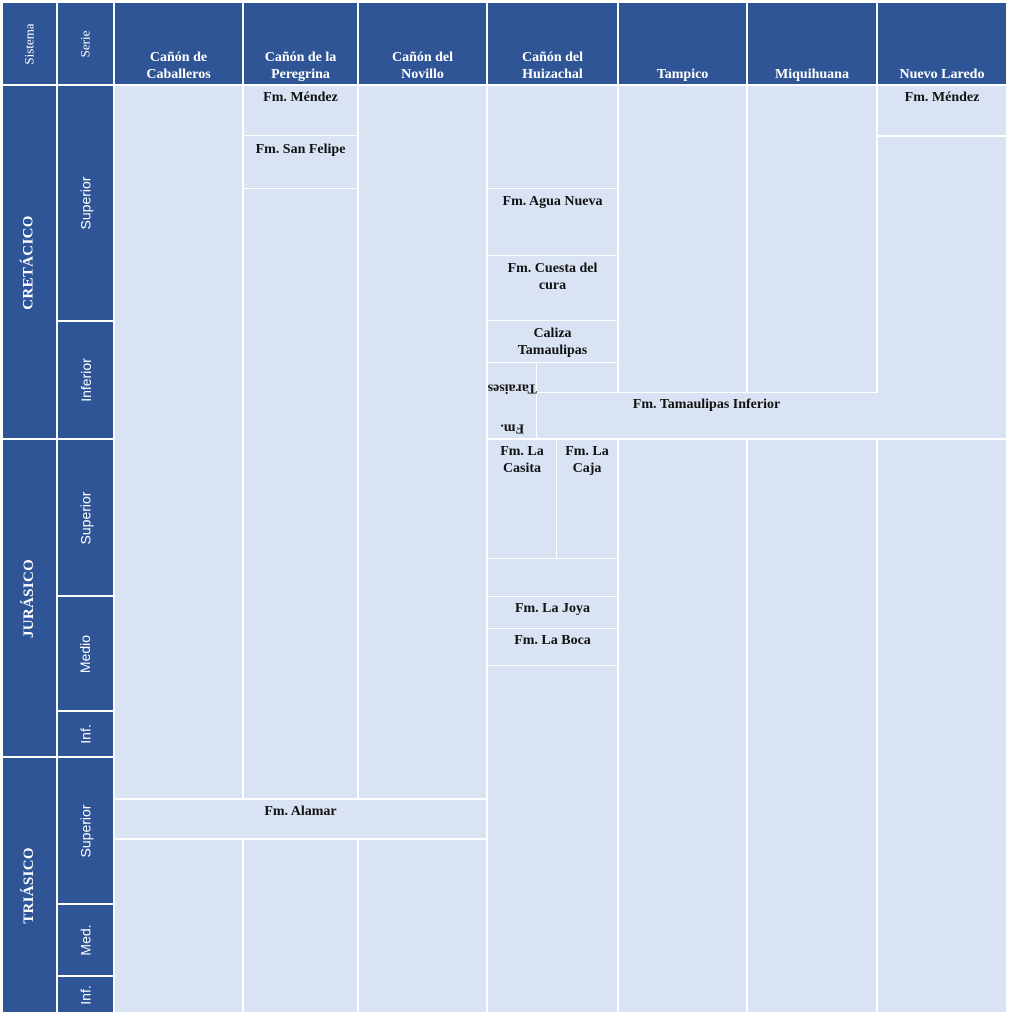 This screenshot has width=1009, height=1014. I want to click on serie-cretacico-inferior: Inferior, so click(85, 380).